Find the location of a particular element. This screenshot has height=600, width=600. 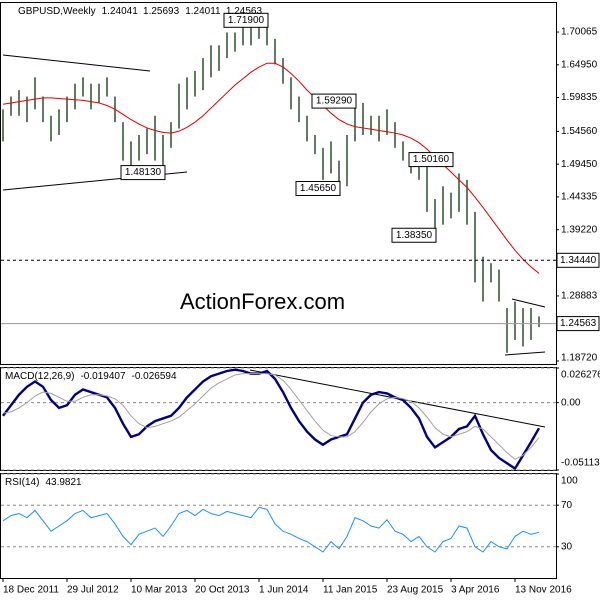

x-tick-label: 29 Jul 2012 is located at coordinates (93, 590).